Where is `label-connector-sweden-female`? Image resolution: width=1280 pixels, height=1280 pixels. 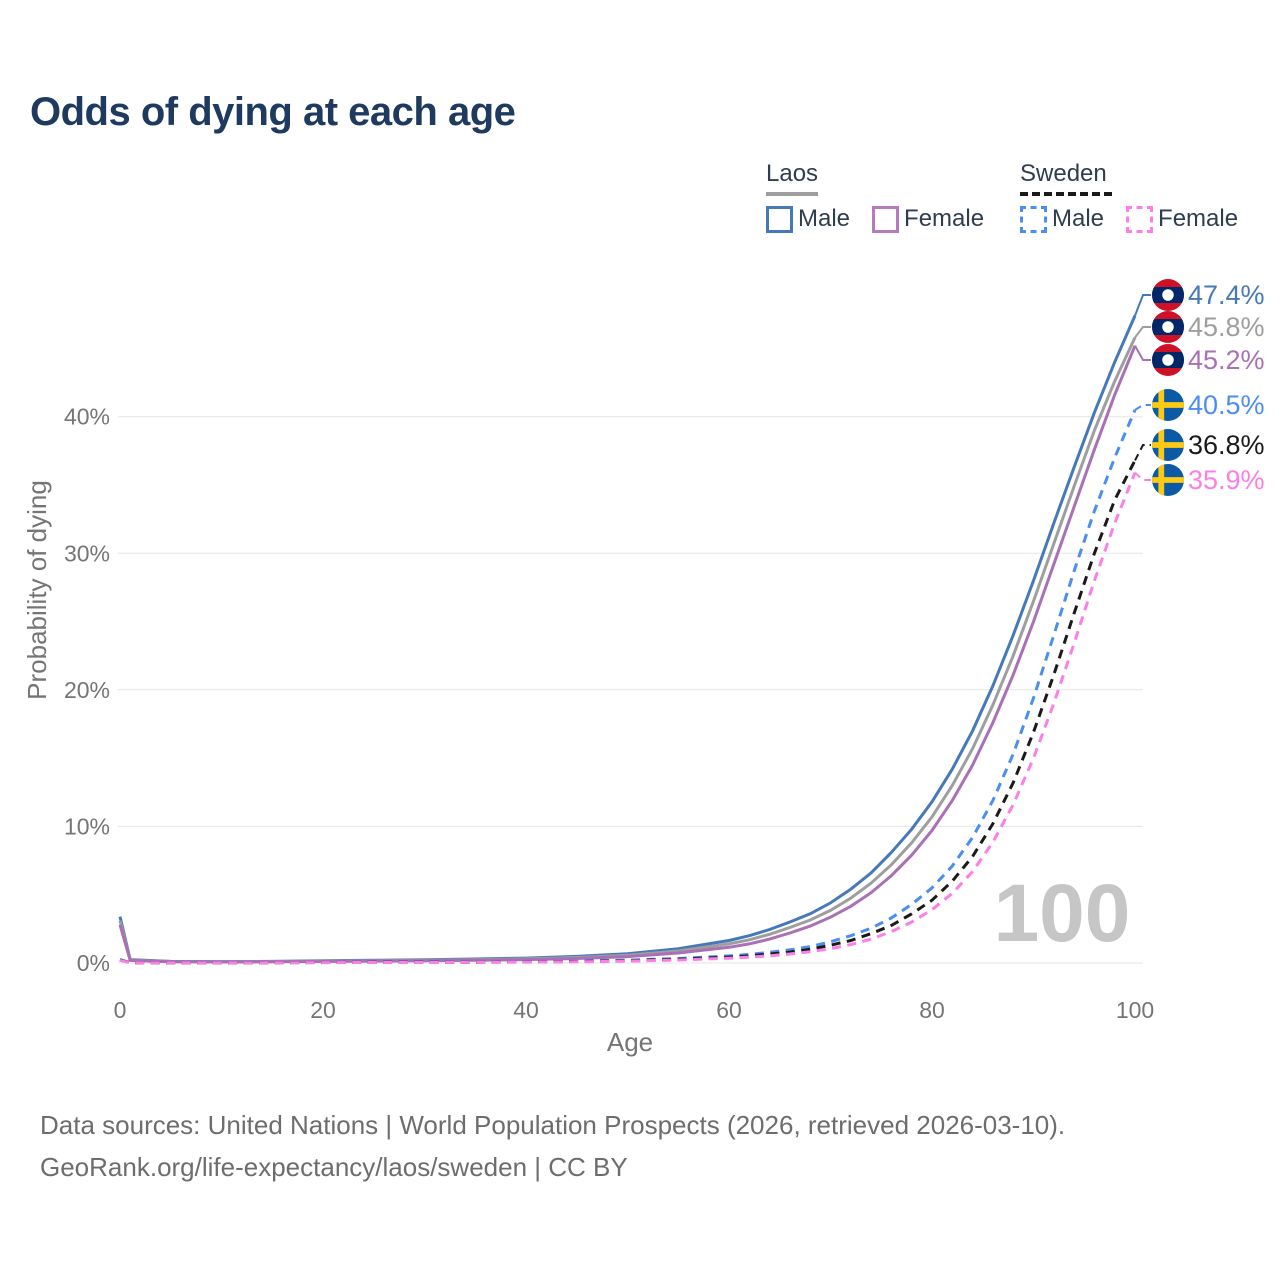 label-connector-sweden-female is located at coordinates (1142, 476).